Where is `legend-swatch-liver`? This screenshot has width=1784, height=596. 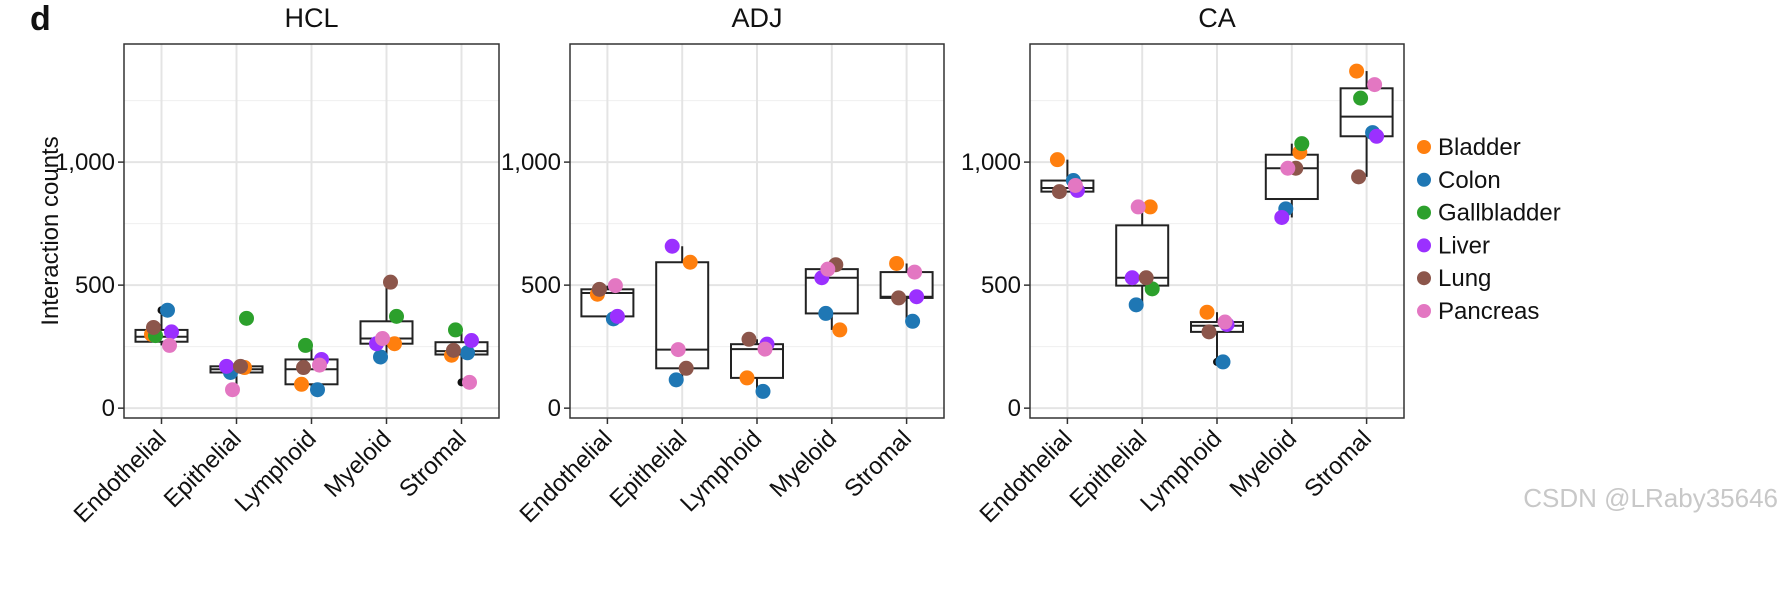
legend-swatch-liver is located at coordinates (1424, 245).